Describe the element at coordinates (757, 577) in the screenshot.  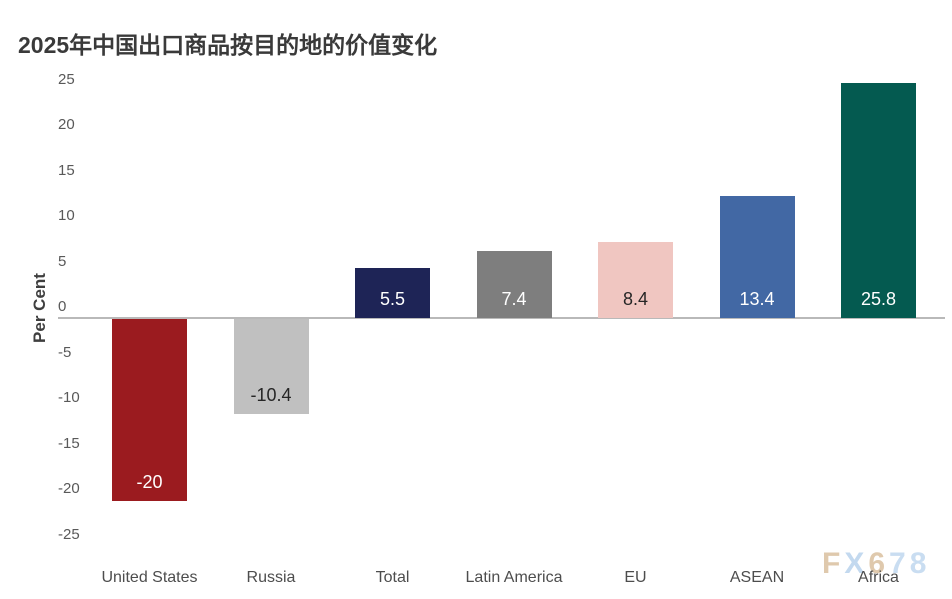
I see `x-tick-label: ASEAN` at that location.